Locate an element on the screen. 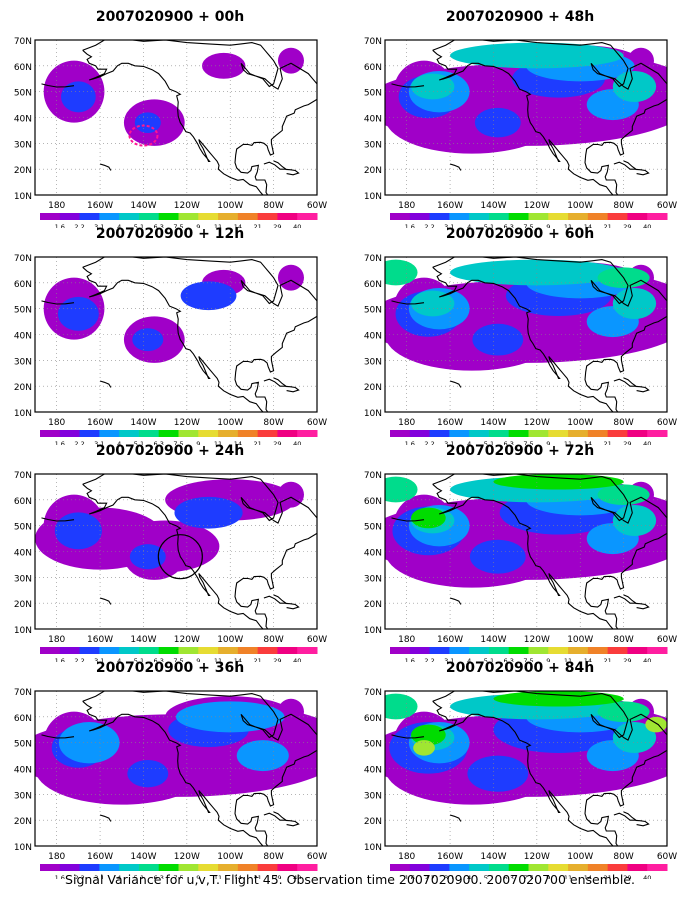 This screenshot has width=700, height=900. lon-label: 160W is located at coordinates (100, 206).